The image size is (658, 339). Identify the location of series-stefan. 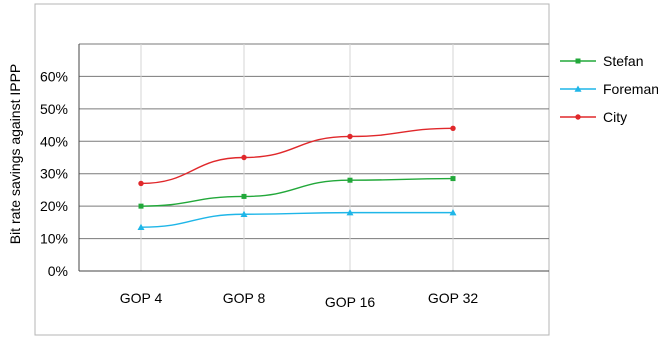
(297, 192).